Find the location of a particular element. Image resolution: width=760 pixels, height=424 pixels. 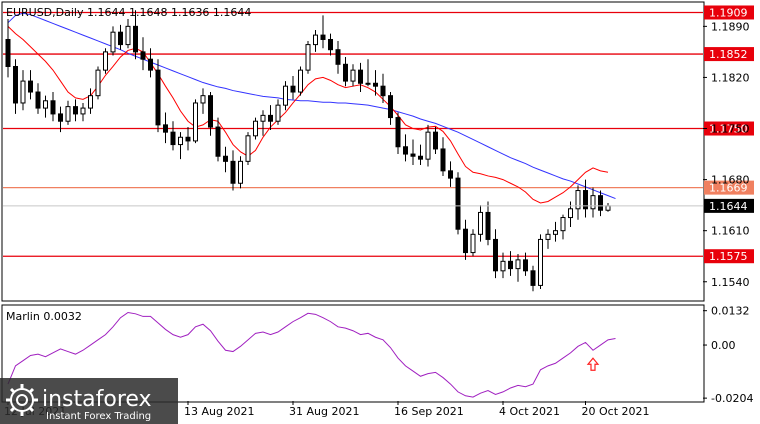

current-price-badge: 1.1644 is located at coordinates (729, 205).